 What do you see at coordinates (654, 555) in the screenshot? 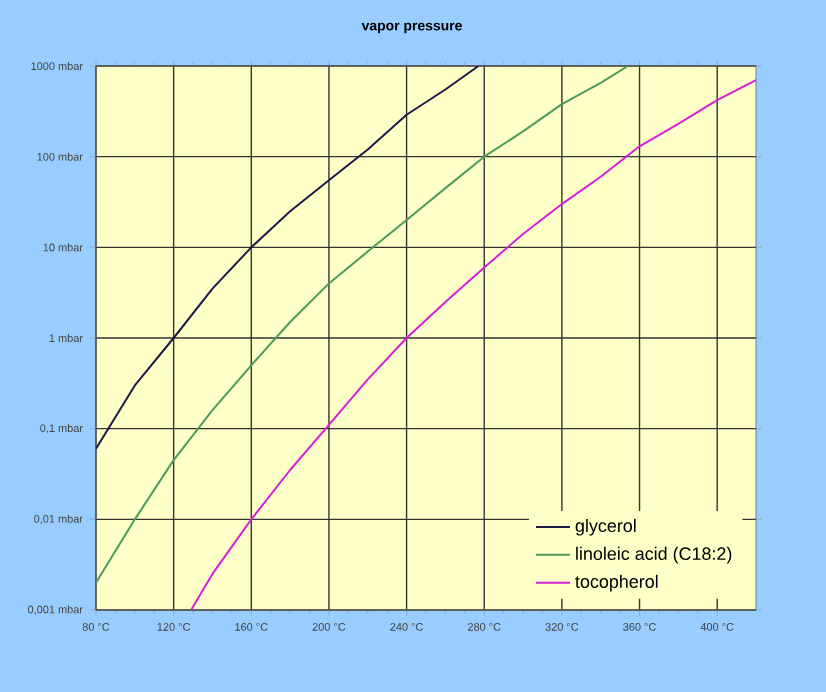
I see `legend-label: linoleic acid (C18:2)` at bounding box center [654, 555].